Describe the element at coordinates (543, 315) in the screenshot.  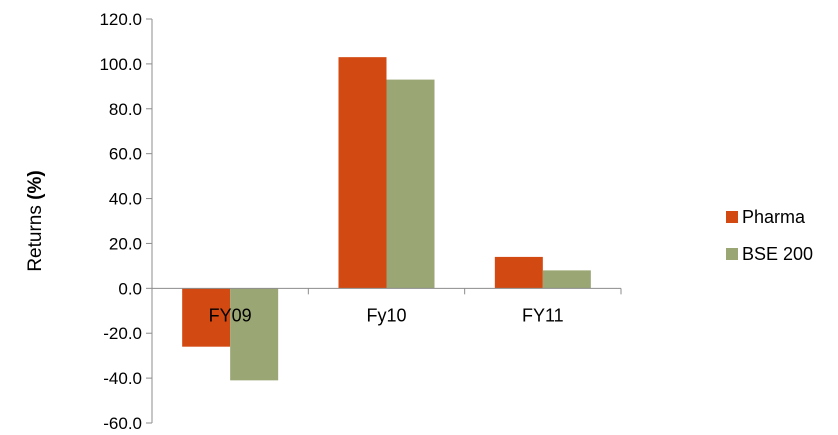
I see `x-category-label: FY11` at that location.